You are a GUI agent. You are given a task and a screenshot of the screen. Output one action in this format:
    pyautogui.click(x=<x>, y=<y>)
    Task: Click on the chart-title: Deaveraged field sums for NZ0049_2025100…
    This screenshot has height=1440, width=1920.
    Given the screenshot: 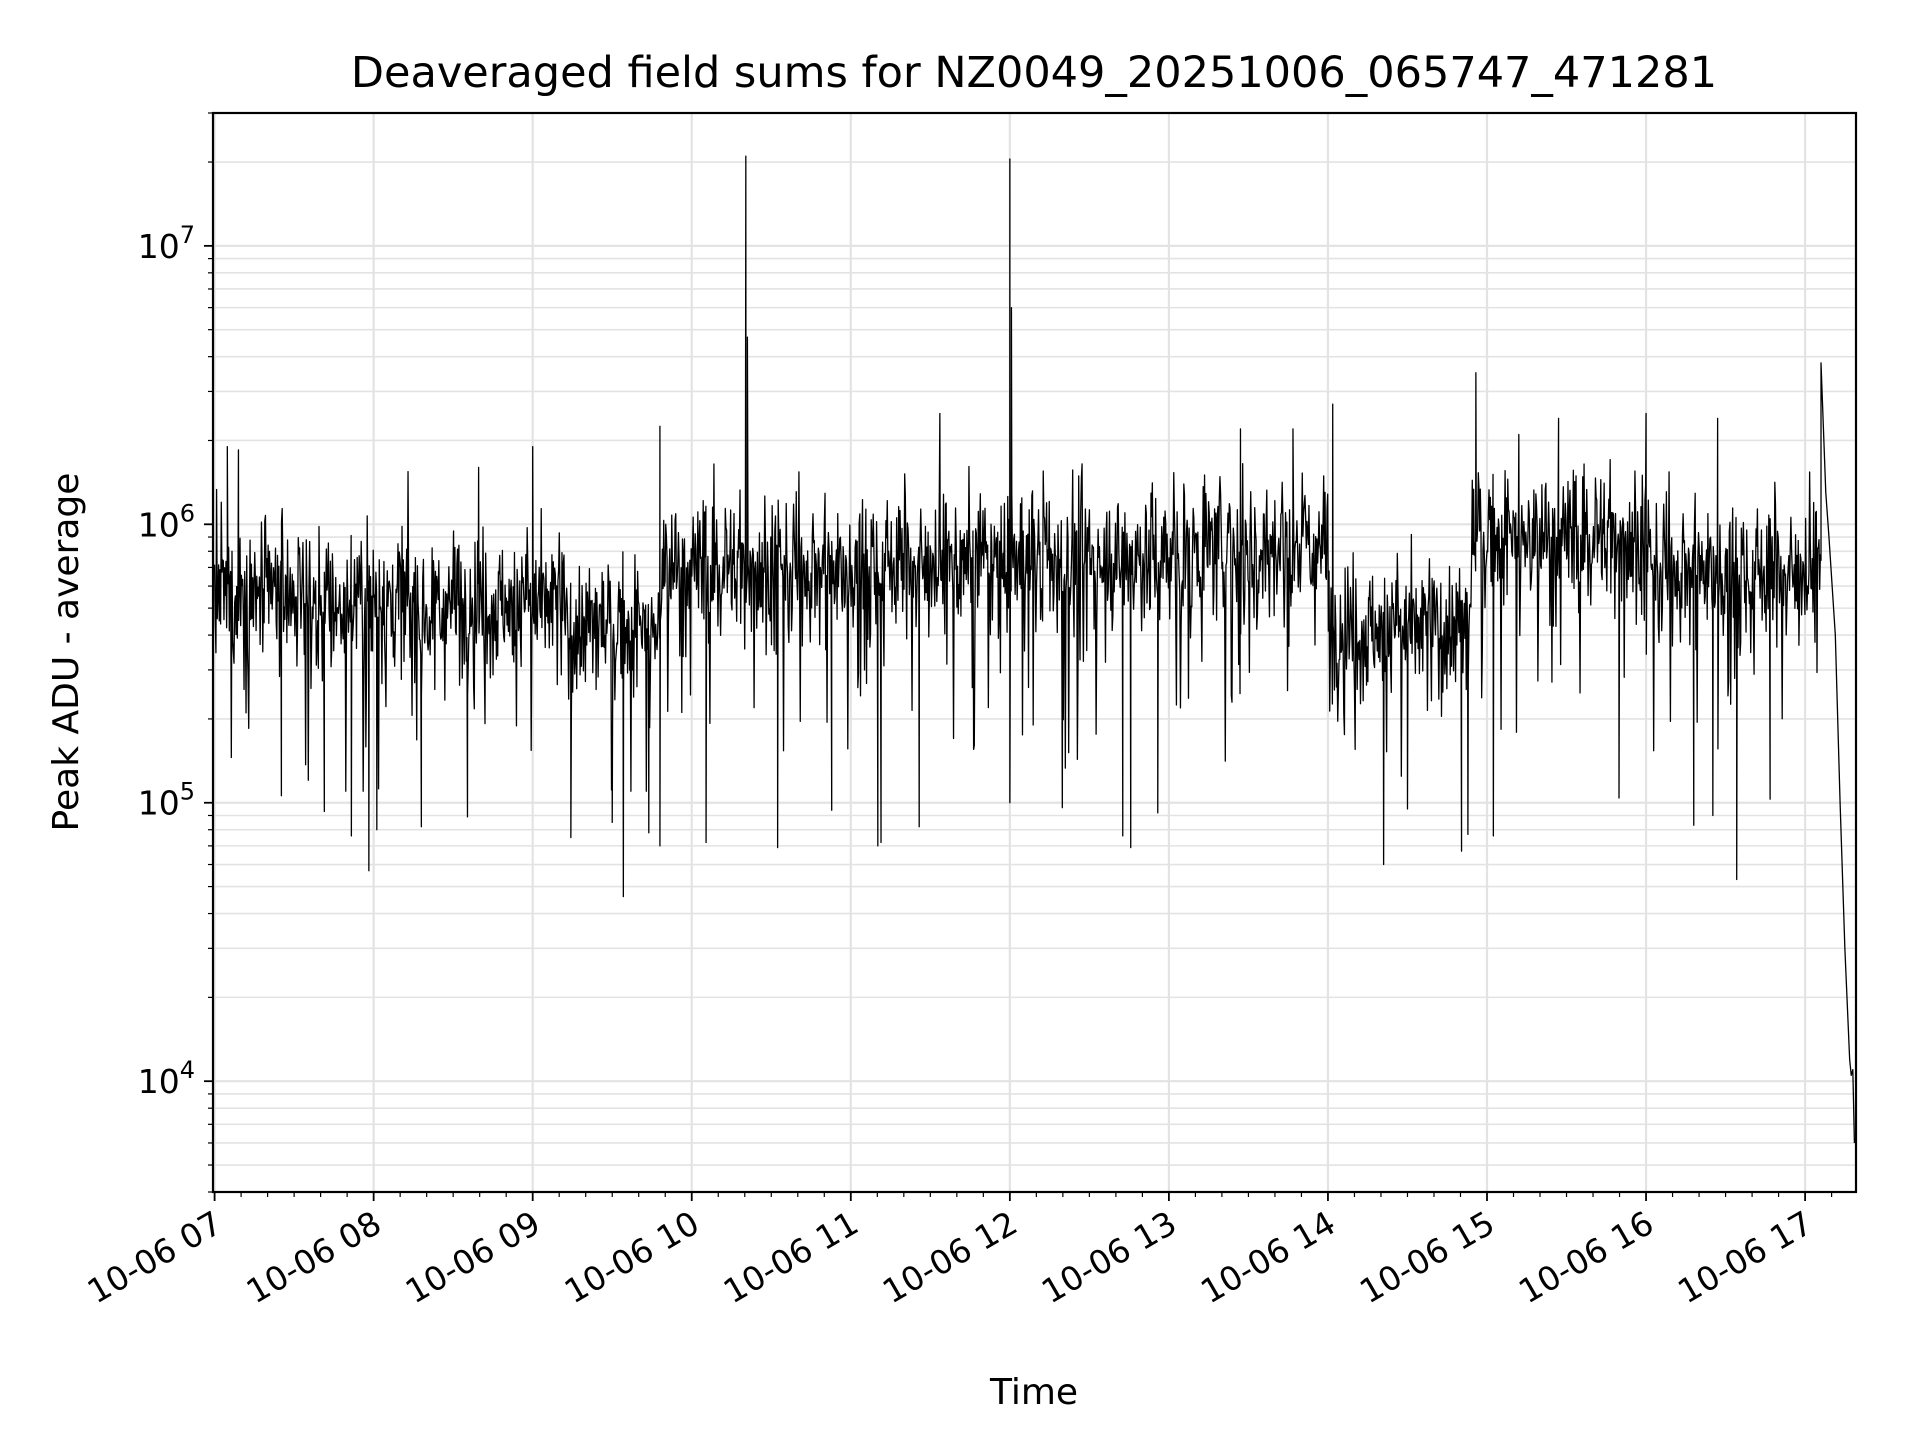 What is the action you would take?
    pyautogui.click(x=1034, y=73)
    